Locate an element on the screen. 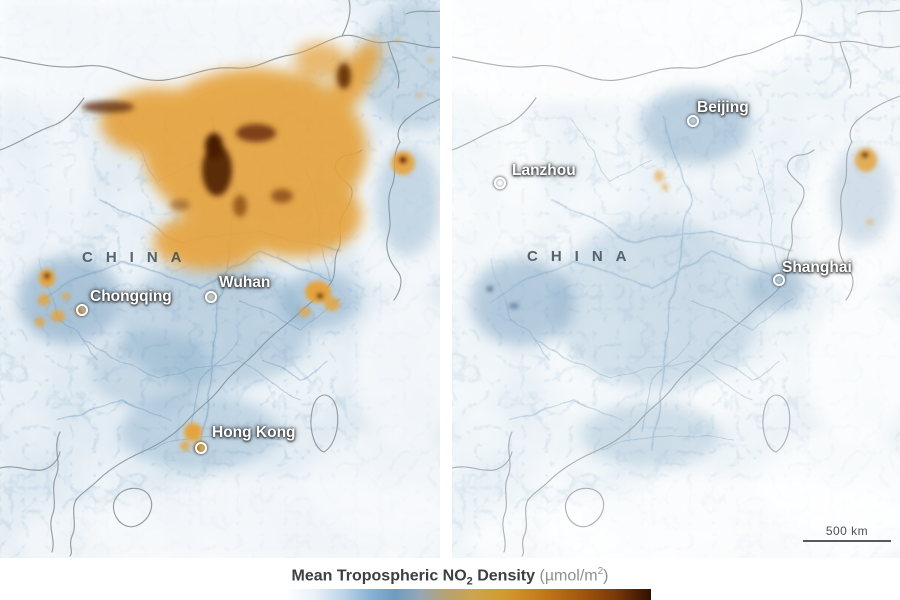 This screenshot has height=600, width=900. country-label-left: CHINA is located at coordinates (138, 257).